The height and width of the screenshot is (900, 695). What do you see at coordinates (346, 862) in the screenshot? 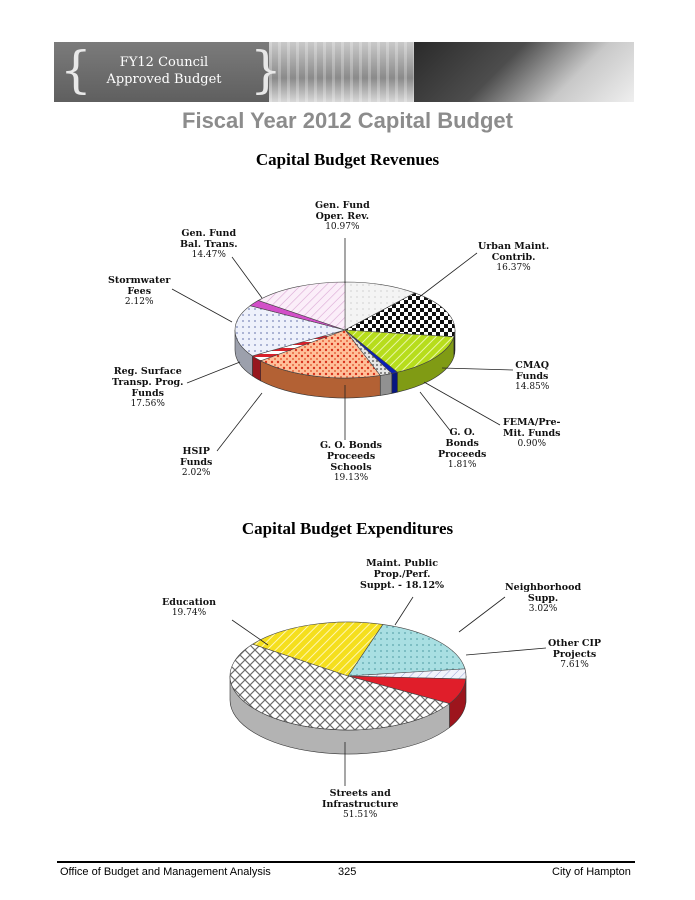
I see `footer-rule` at bounding box center [346, 862].